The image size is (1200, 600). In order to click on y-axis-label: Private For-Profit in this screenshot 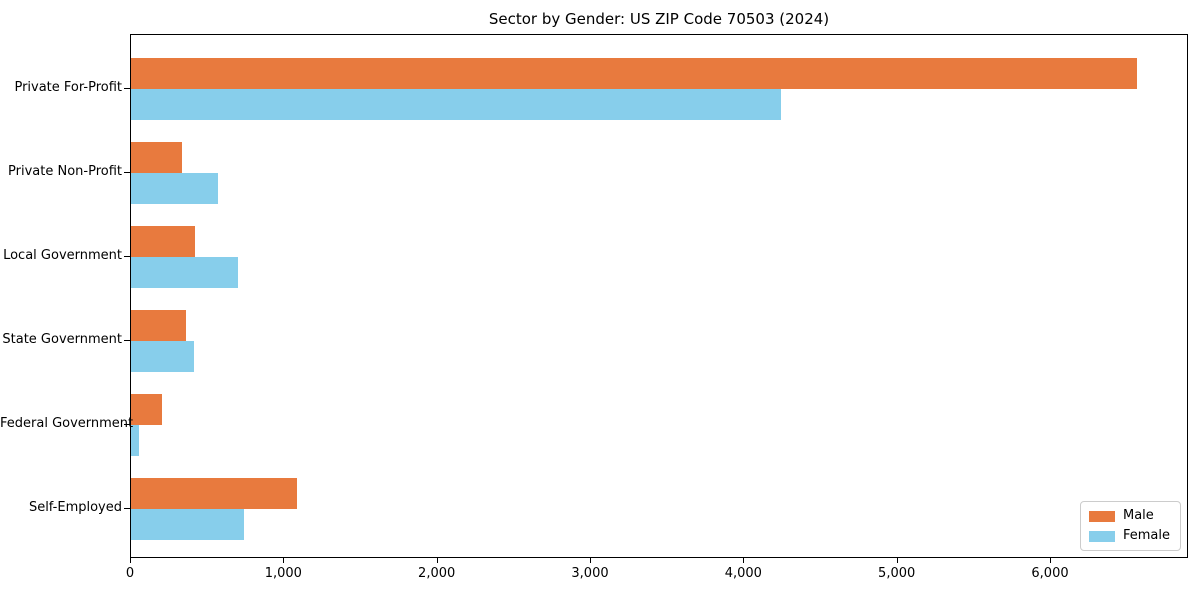, I will do `click(68, 87)`.